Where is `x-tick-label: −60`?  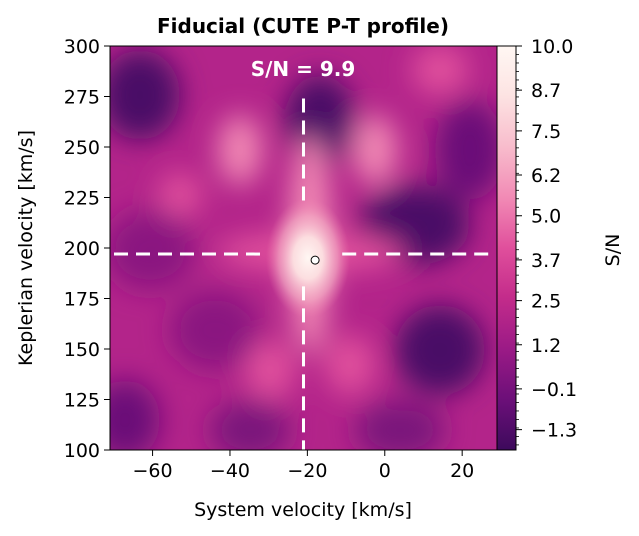
x-tick-label: −60 is located at coordinates (153, 471).